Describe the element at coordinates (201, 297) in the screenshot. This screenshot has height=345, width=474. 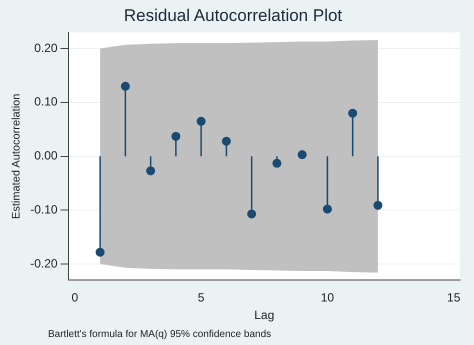
I see `x-tick-label: 5` at that location.